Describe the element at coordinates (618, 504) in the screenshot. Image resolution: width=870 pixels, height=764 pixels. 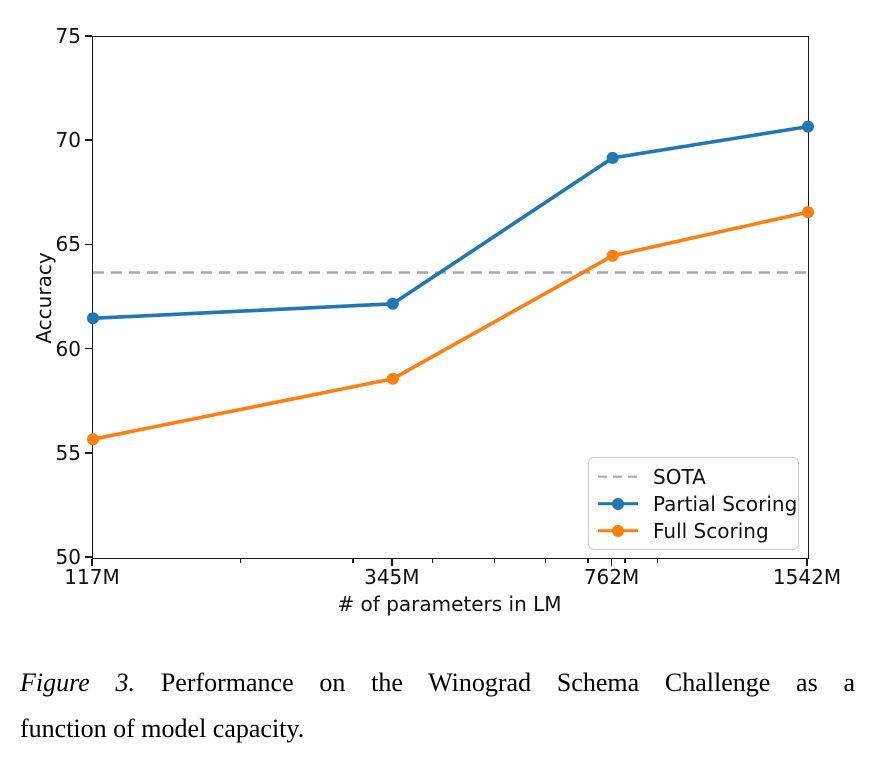
I see `partial-scoring-line-icon` at that location.